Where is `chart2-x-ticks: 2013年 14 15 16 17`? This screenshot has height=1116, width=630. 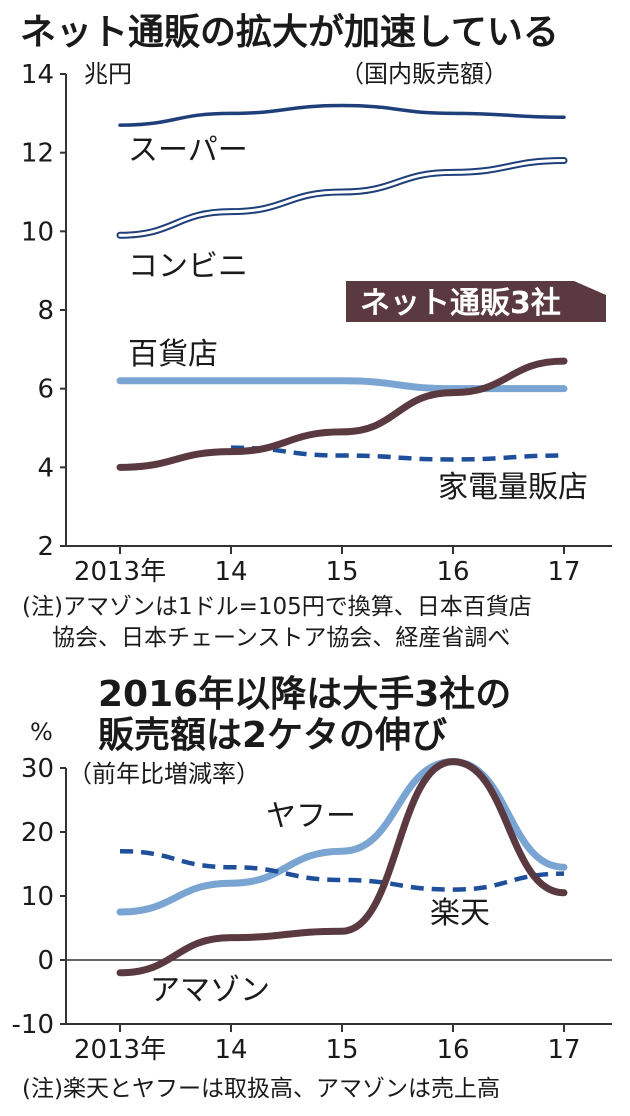 chart2-x-ticks: 2013年 14 15 16 17 is located at coordinates (327, 1044).